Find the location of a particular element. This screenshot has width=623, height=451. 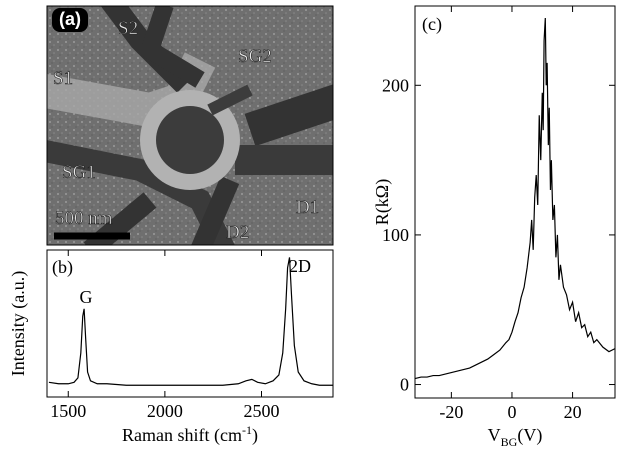

x-axis-label-part: V is located at coordinates (494, 435).